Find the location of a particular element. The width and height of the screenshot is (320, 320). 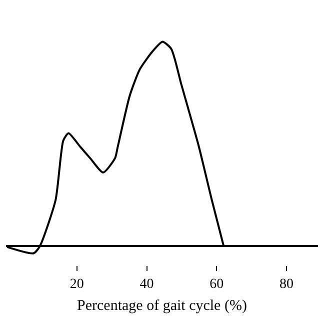

x-axis-title: Percentage of gait cycle (%) is located at coordinates (162, 306).